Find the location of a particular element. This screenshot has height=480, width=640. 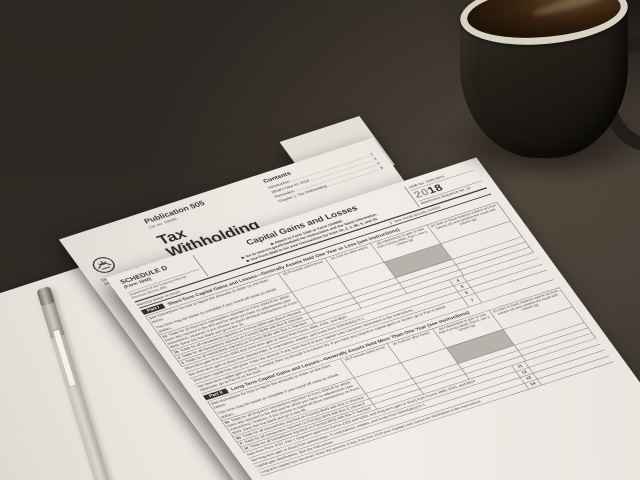

irs-eagle-icon is located at coordinates (103, 265).